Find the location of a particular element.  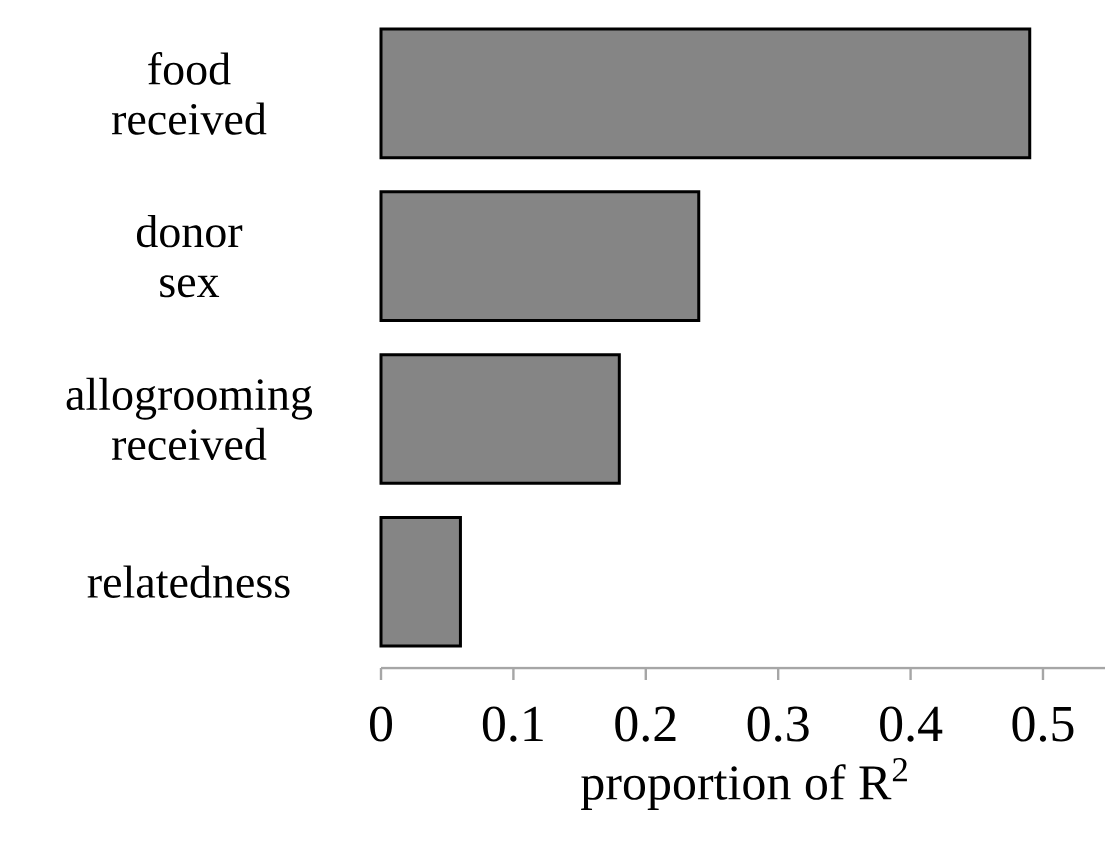

y-tick-label: allogrooming received is located at coordinates (189, 419).